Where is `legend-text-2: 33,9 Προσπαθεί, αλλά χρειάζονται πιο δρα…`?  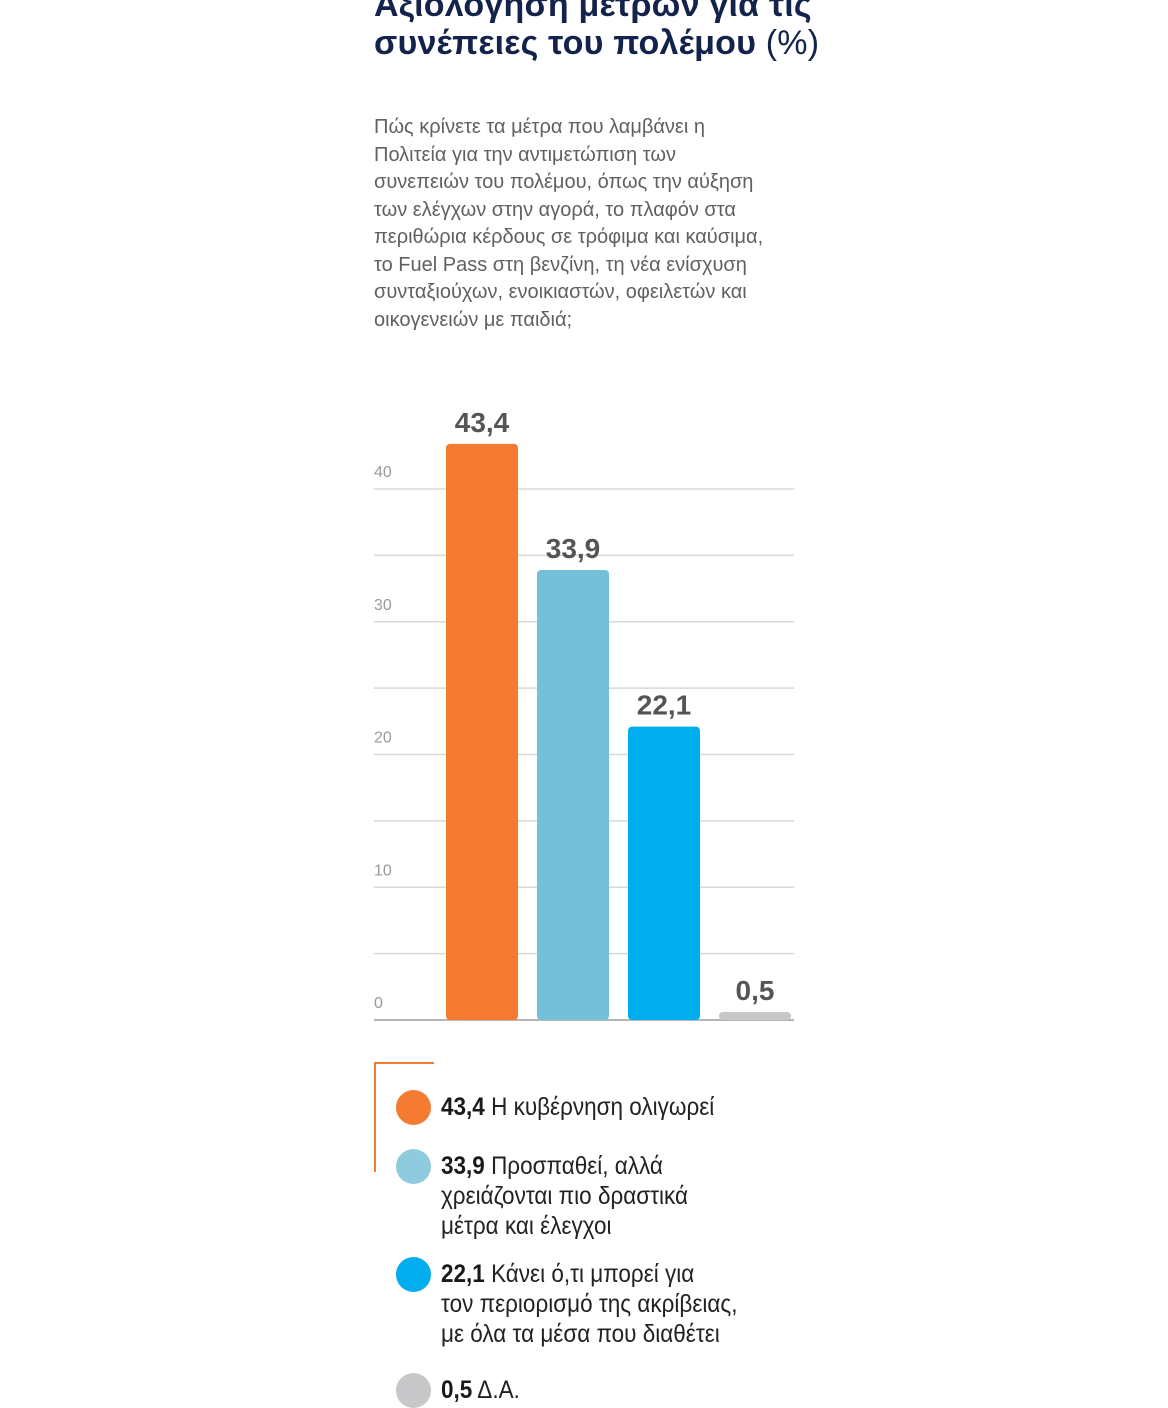
legend-text-2: 33,9 Προσπαθεί, αλλά χρειάζονται πιο δρα… is located at coordinates (603, 1196).